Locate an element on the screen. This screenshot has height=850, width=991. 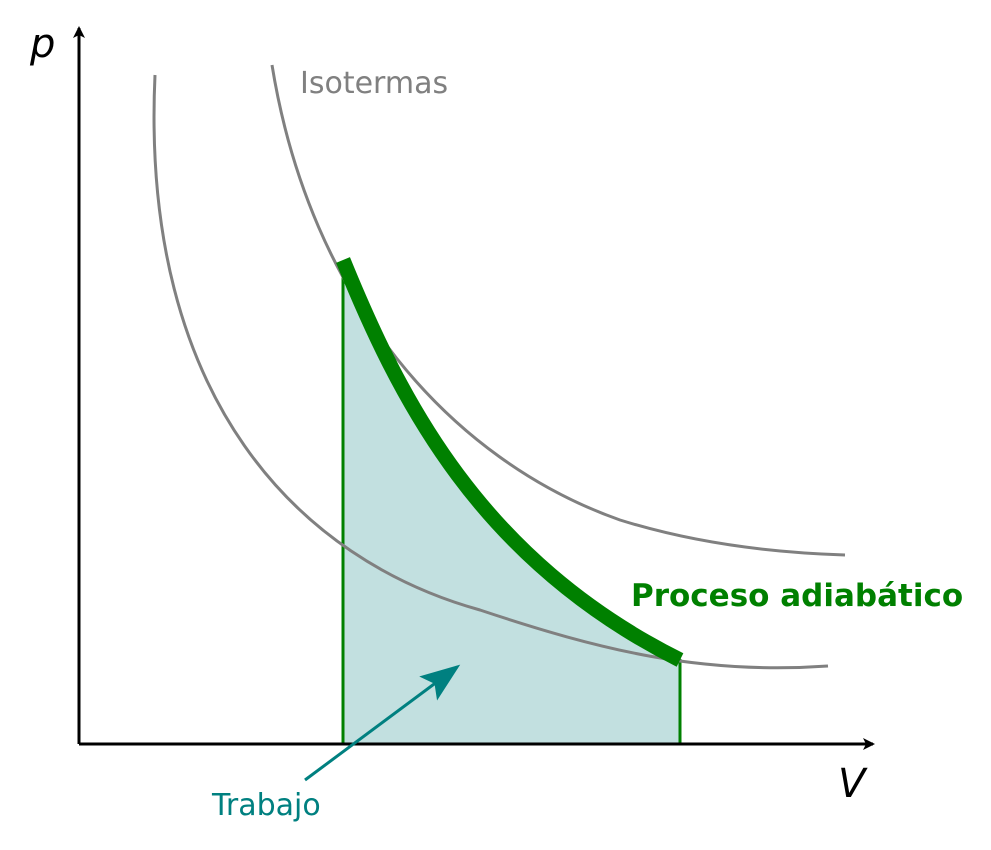
x-axis-label: V is located at coordinates (853, 784).